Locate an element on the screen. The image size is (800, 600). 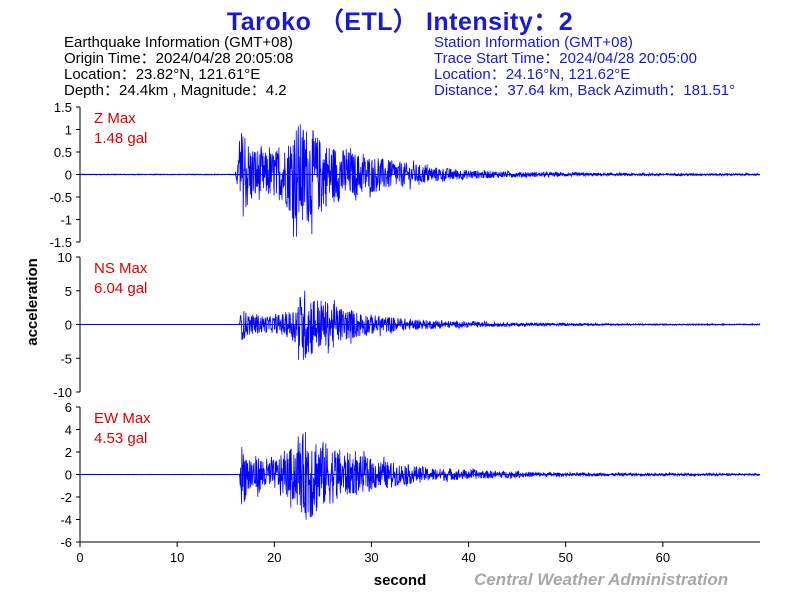
y-tick-label: -1.5 is located at coordinates (61, 242).